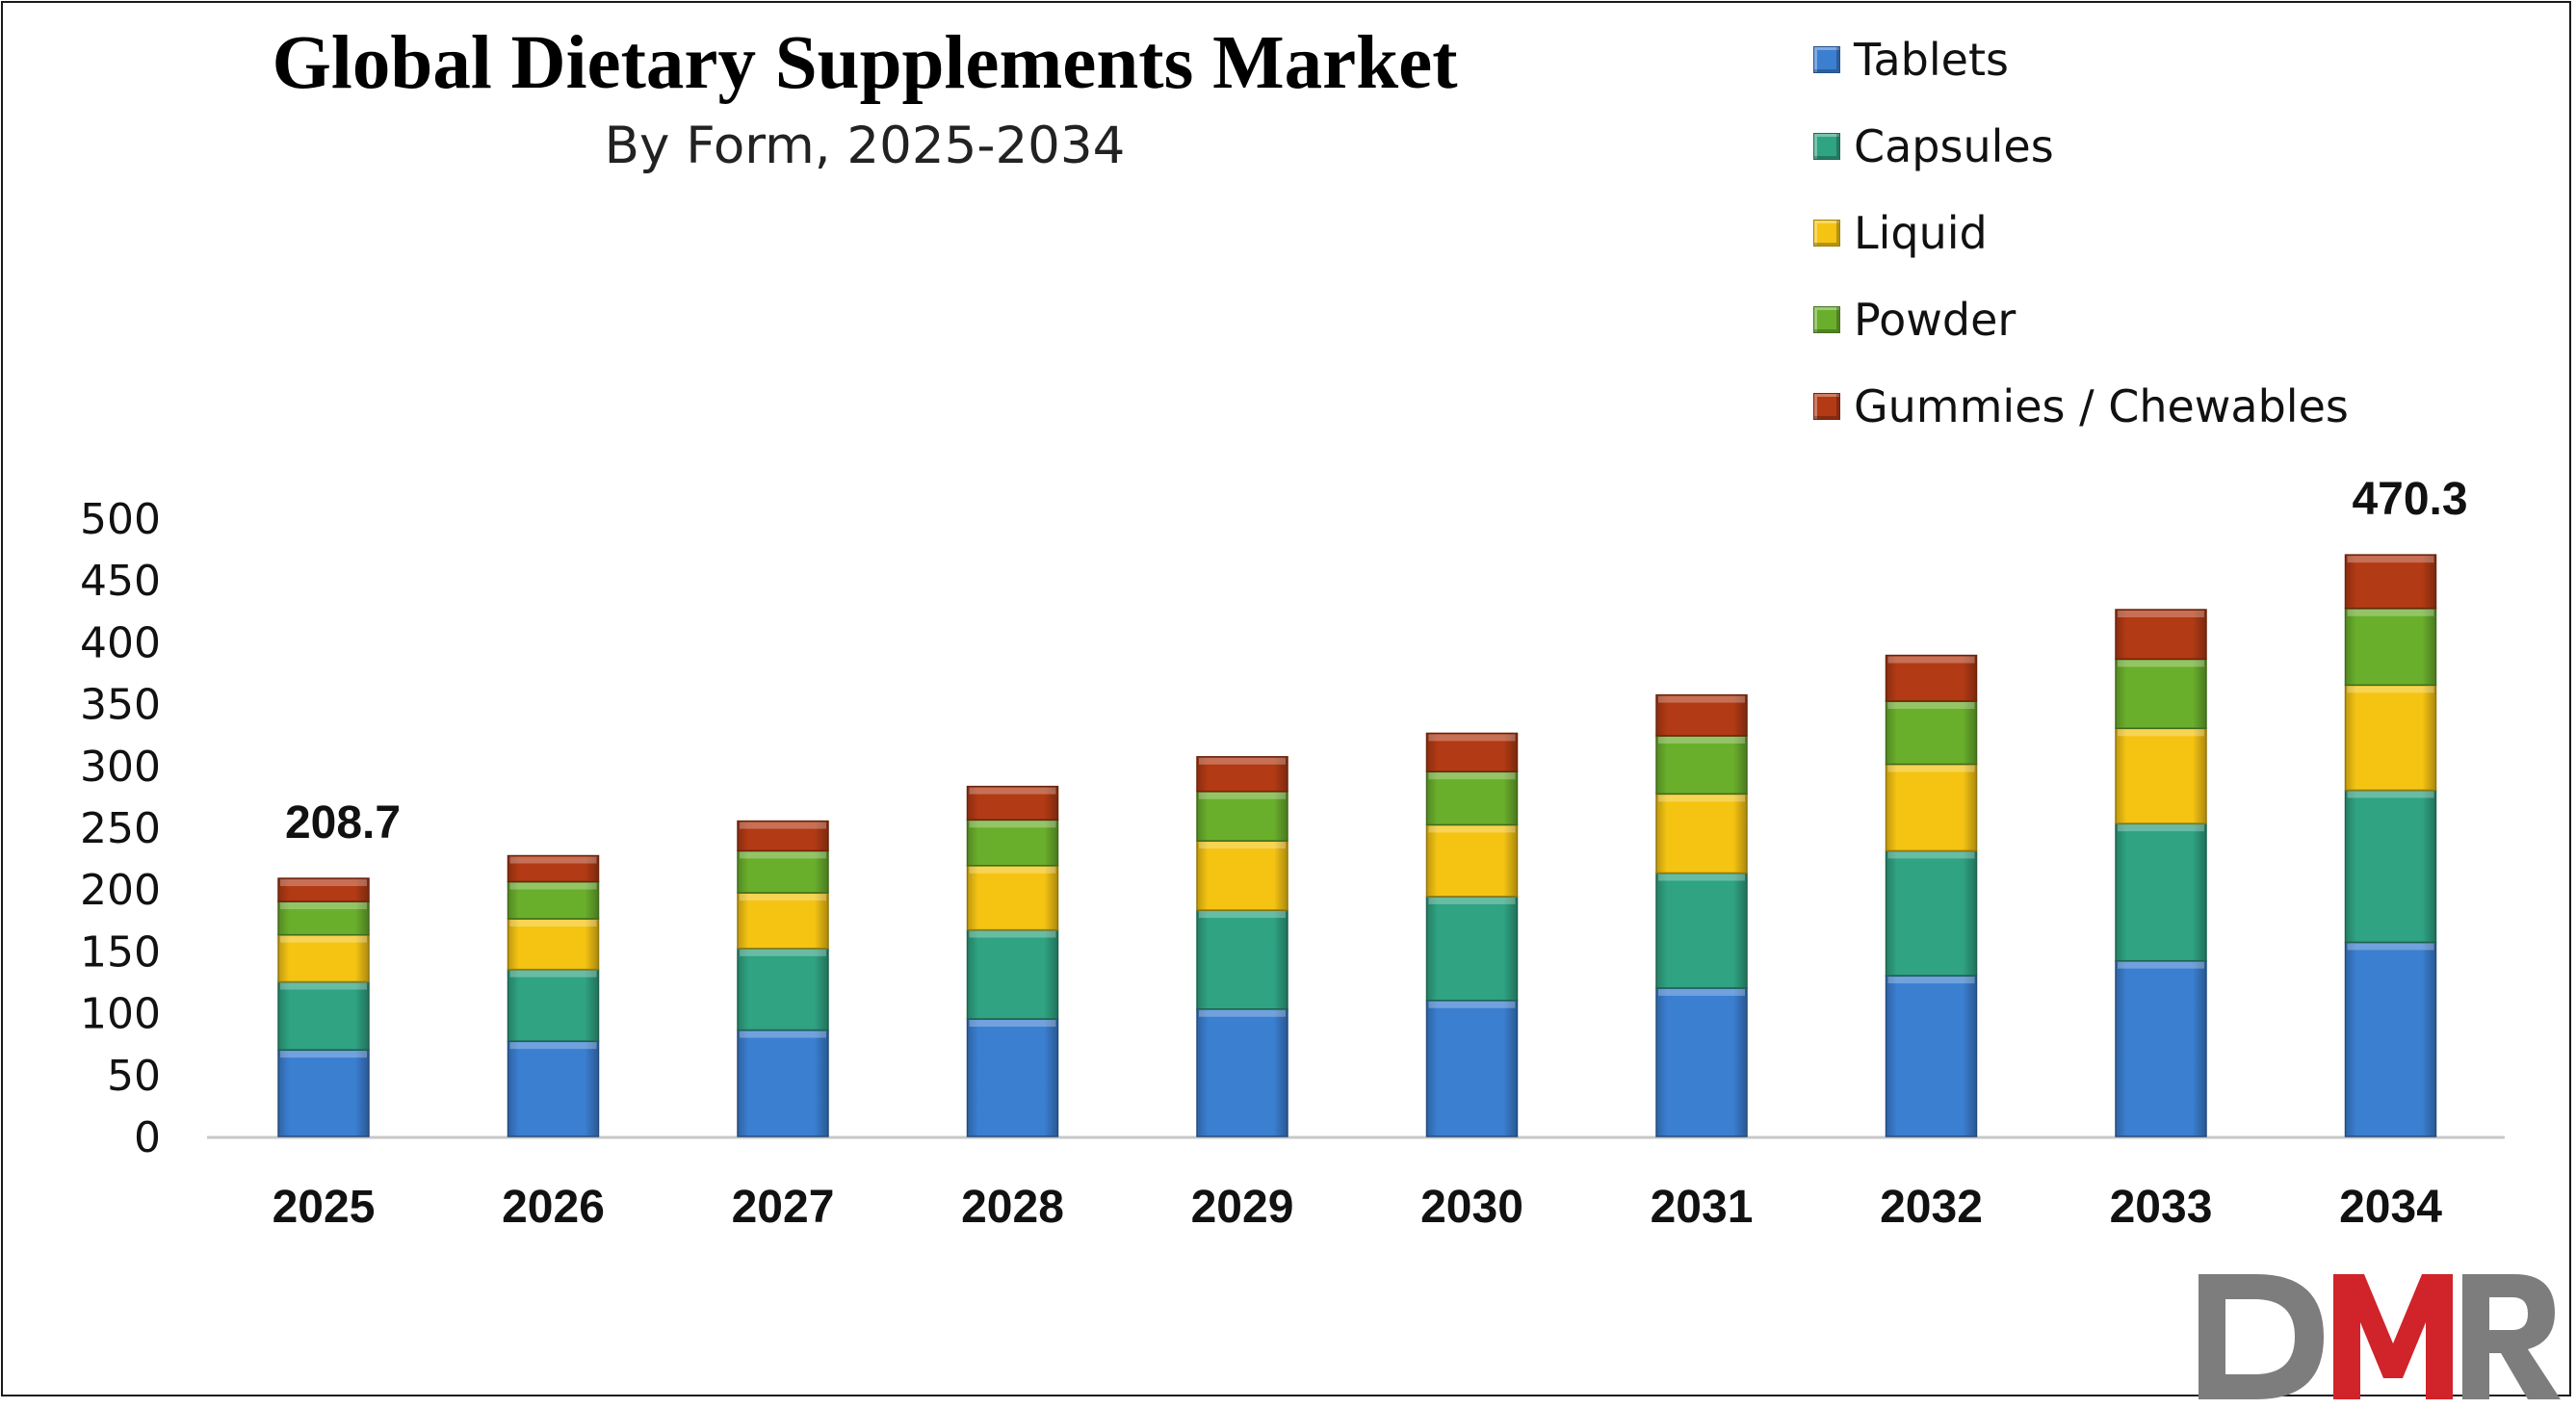  Describe the element at coordinates (343, 822) in the screenshot. I see `data-label: 208.7` at that location.